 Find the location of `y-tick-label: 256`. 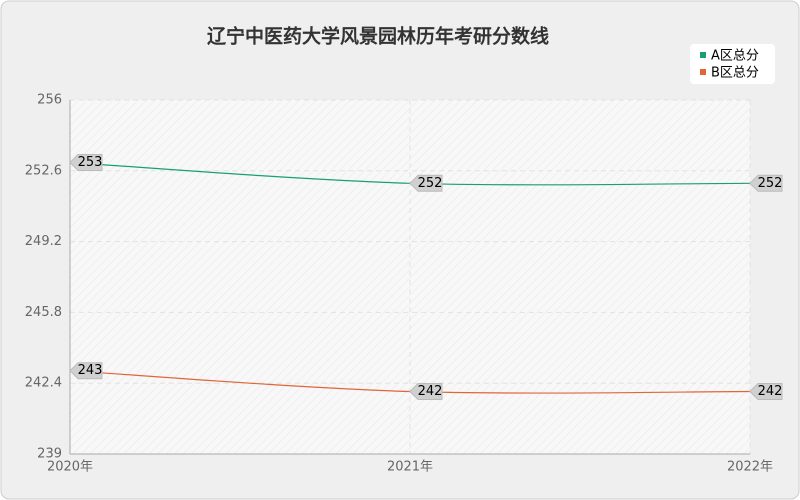

y-tick-label: 256 is located at coordinates (49, 100).